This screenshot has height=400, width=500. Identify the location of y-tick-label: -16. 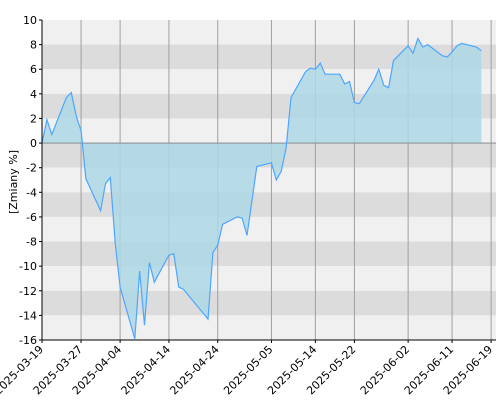
(28, 340).